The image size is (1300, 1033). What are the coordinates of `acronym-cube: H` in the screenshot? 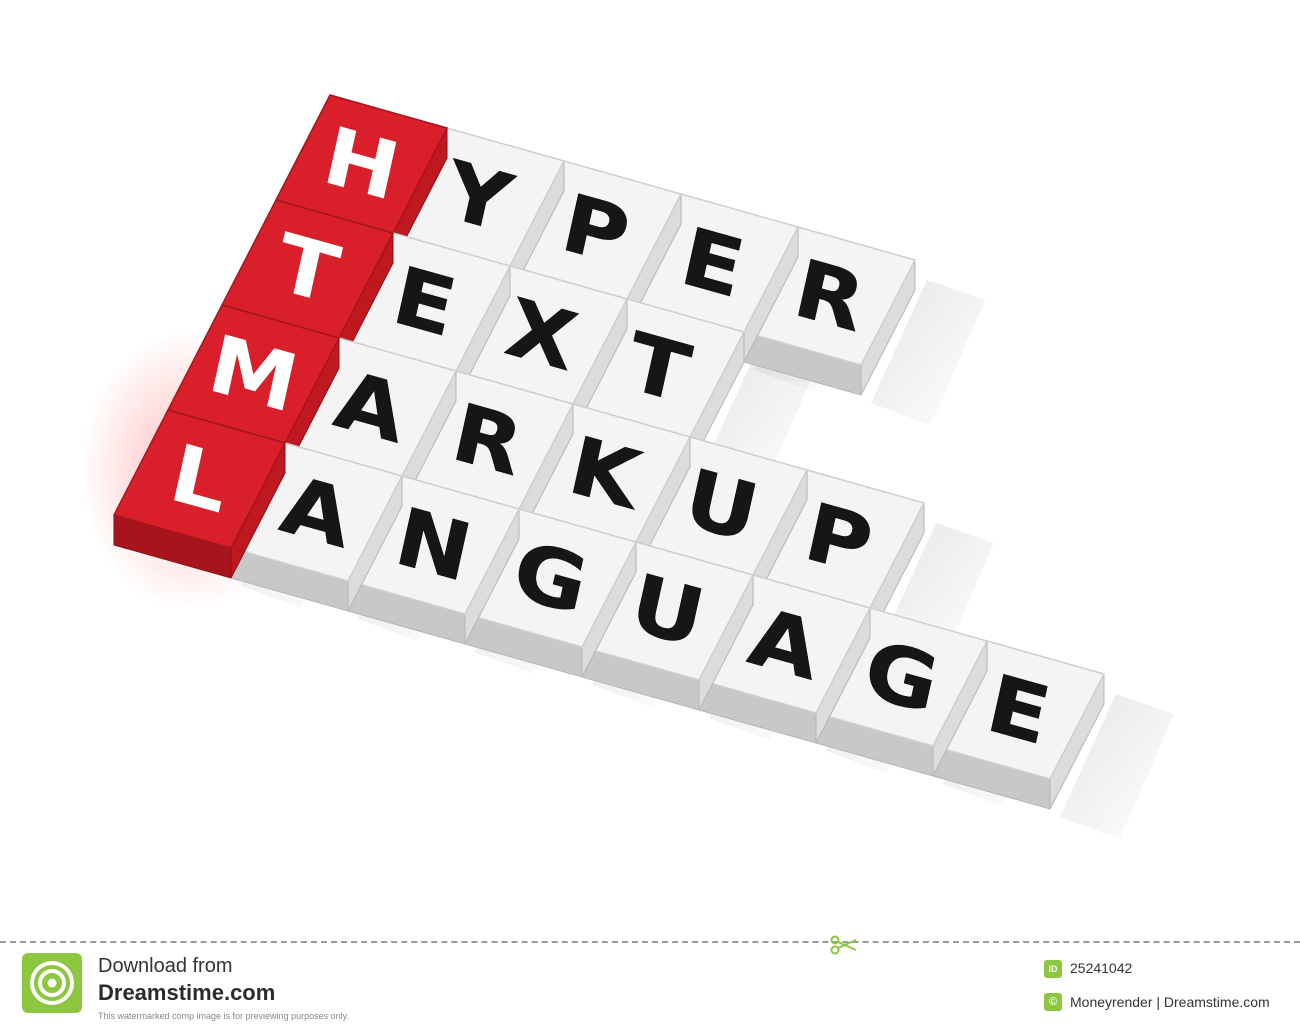 It's located at (361, 179).